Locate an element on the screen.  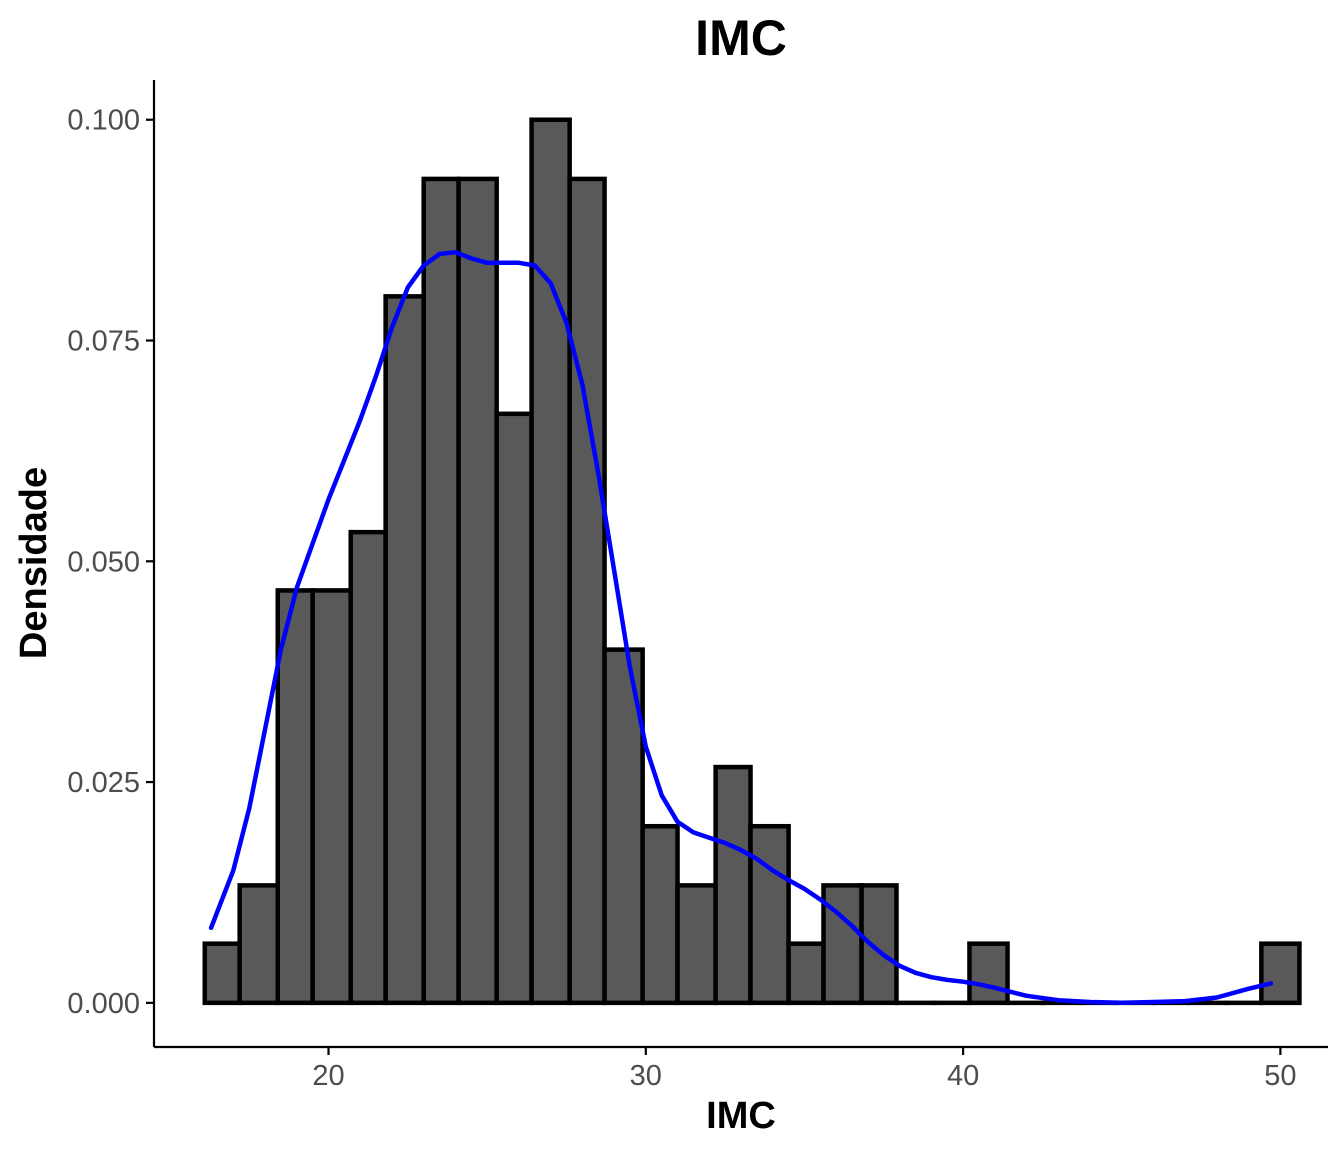
x-axis-title: IMC is located at coordinates (741, 1116).